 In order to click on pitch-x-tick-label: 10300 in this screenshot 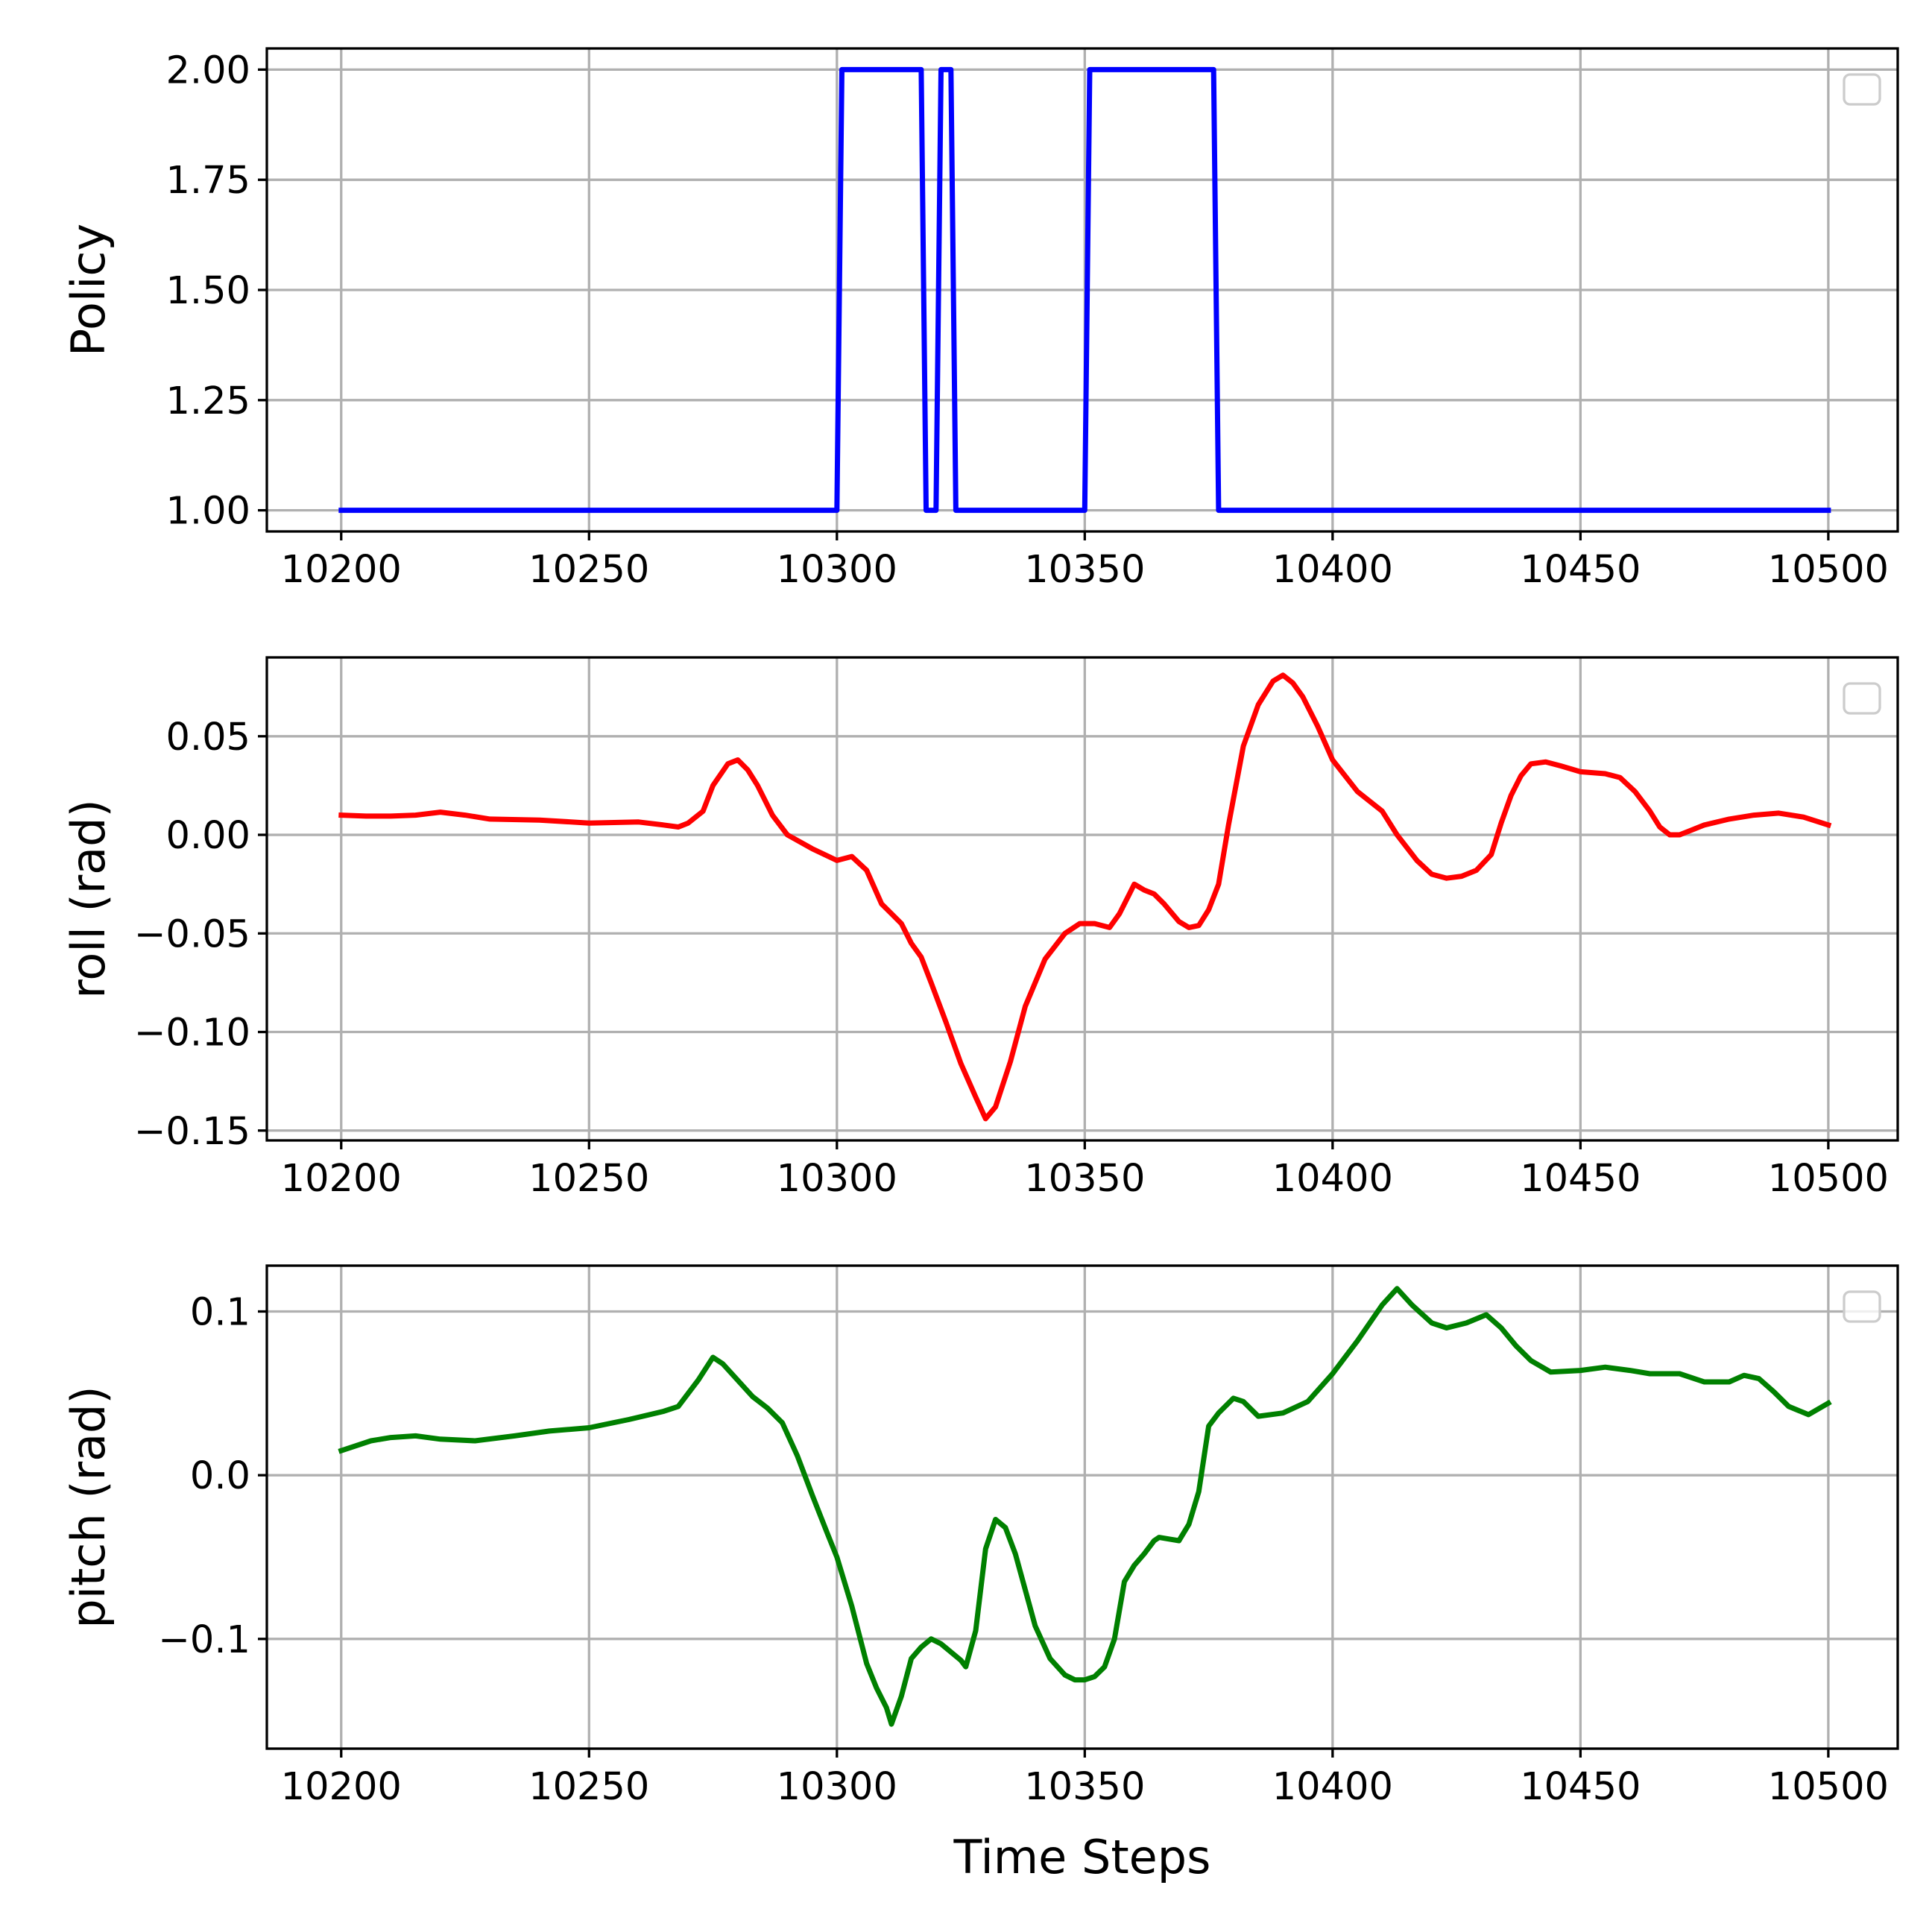, I will do `click(837, 1787)`.